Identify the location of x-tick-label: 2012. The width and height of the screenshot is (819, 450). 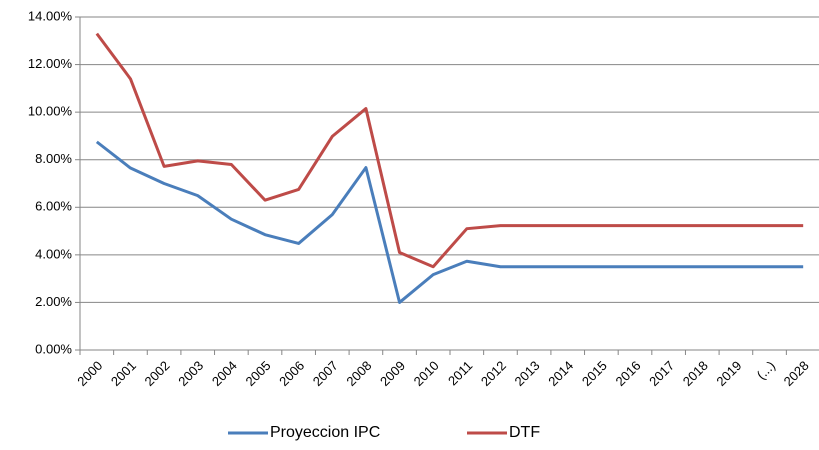
(493, 373).